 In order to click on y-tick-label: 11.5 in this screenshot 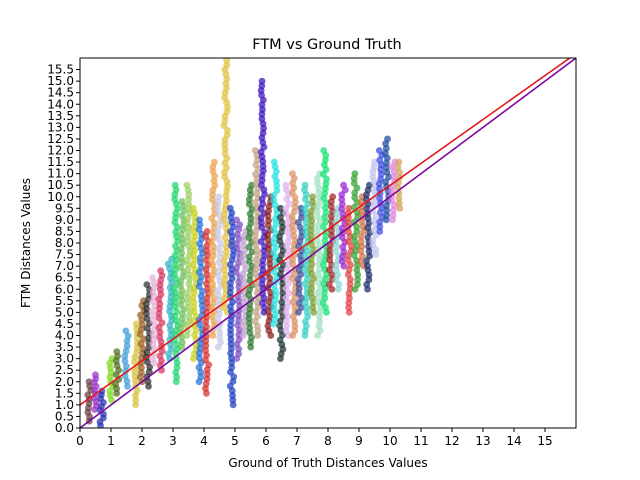, I will do `click(60, 162)`.